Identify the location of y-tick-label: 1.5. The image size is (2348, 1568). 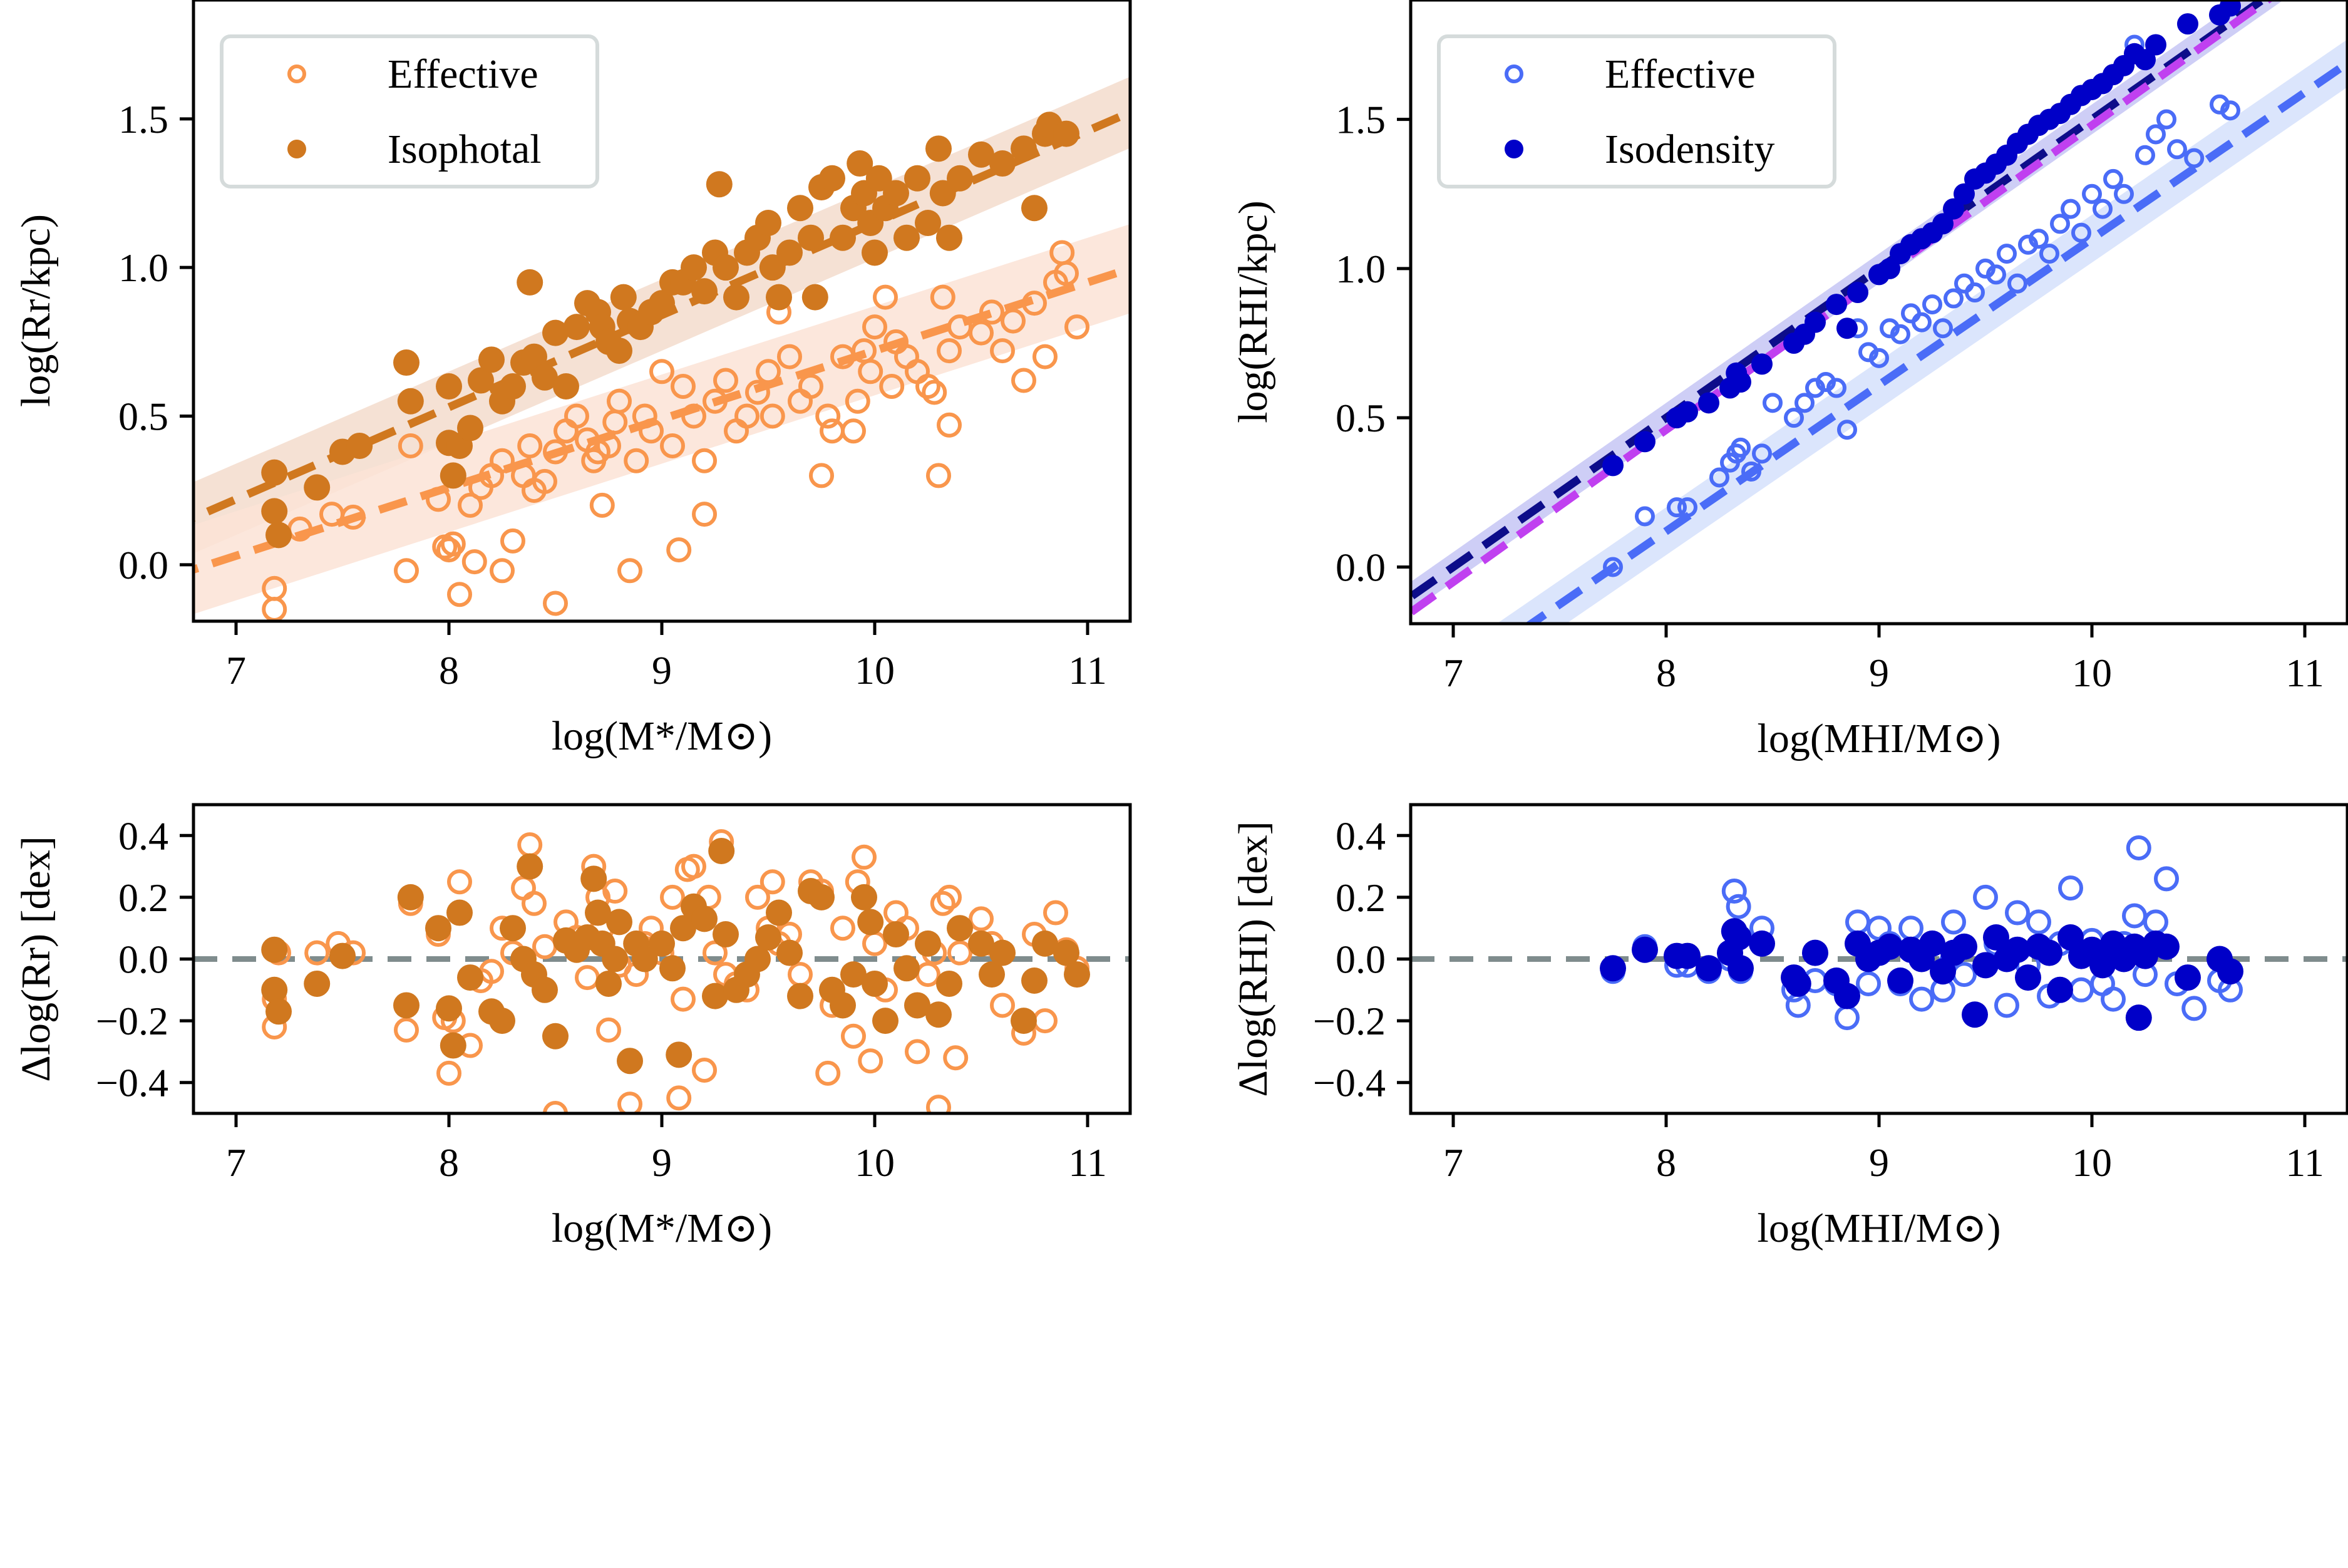
(143, 119).